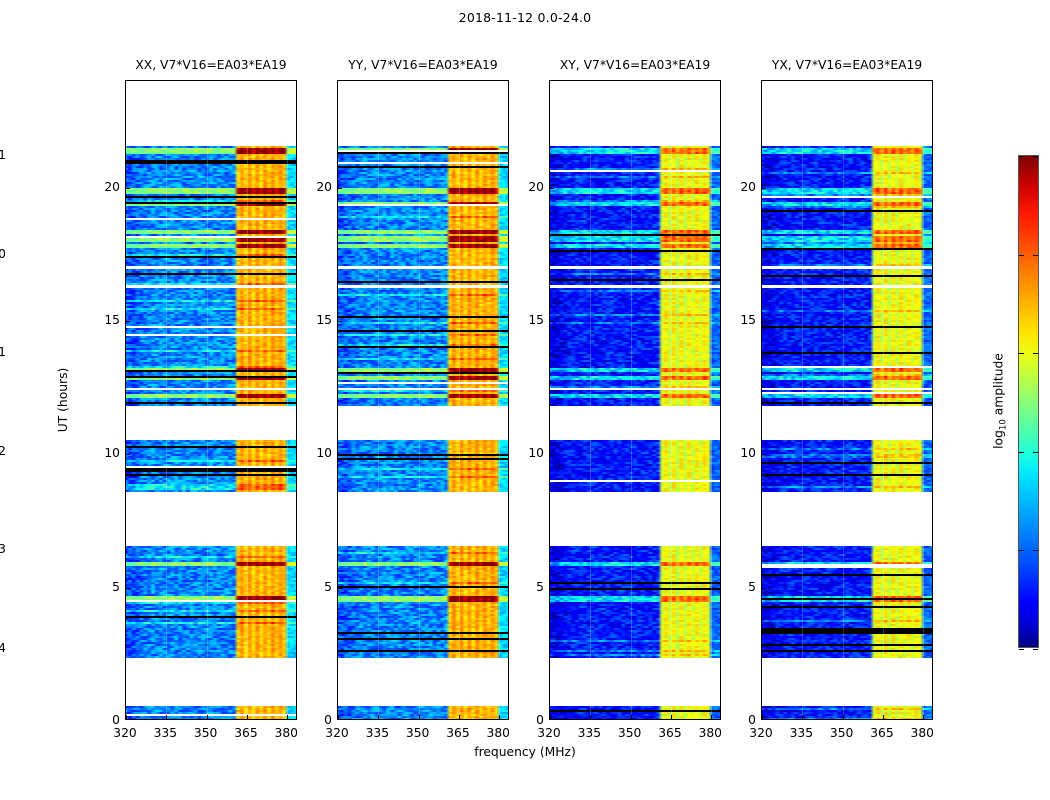 This screenshot has width=1050, height=800. I want to click on colorbar-gradient, so click(1028, 401).